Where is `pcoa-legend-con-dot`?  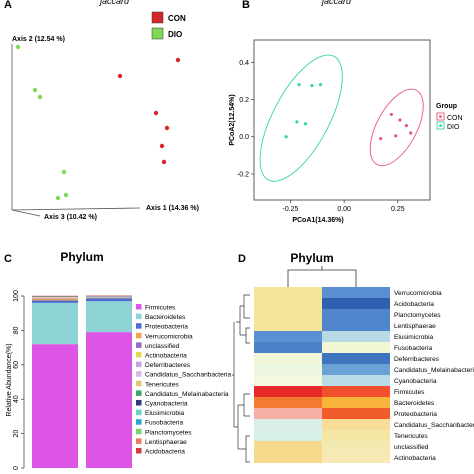
pcoa-legend-con-dot is located at coordinates (440, 116).